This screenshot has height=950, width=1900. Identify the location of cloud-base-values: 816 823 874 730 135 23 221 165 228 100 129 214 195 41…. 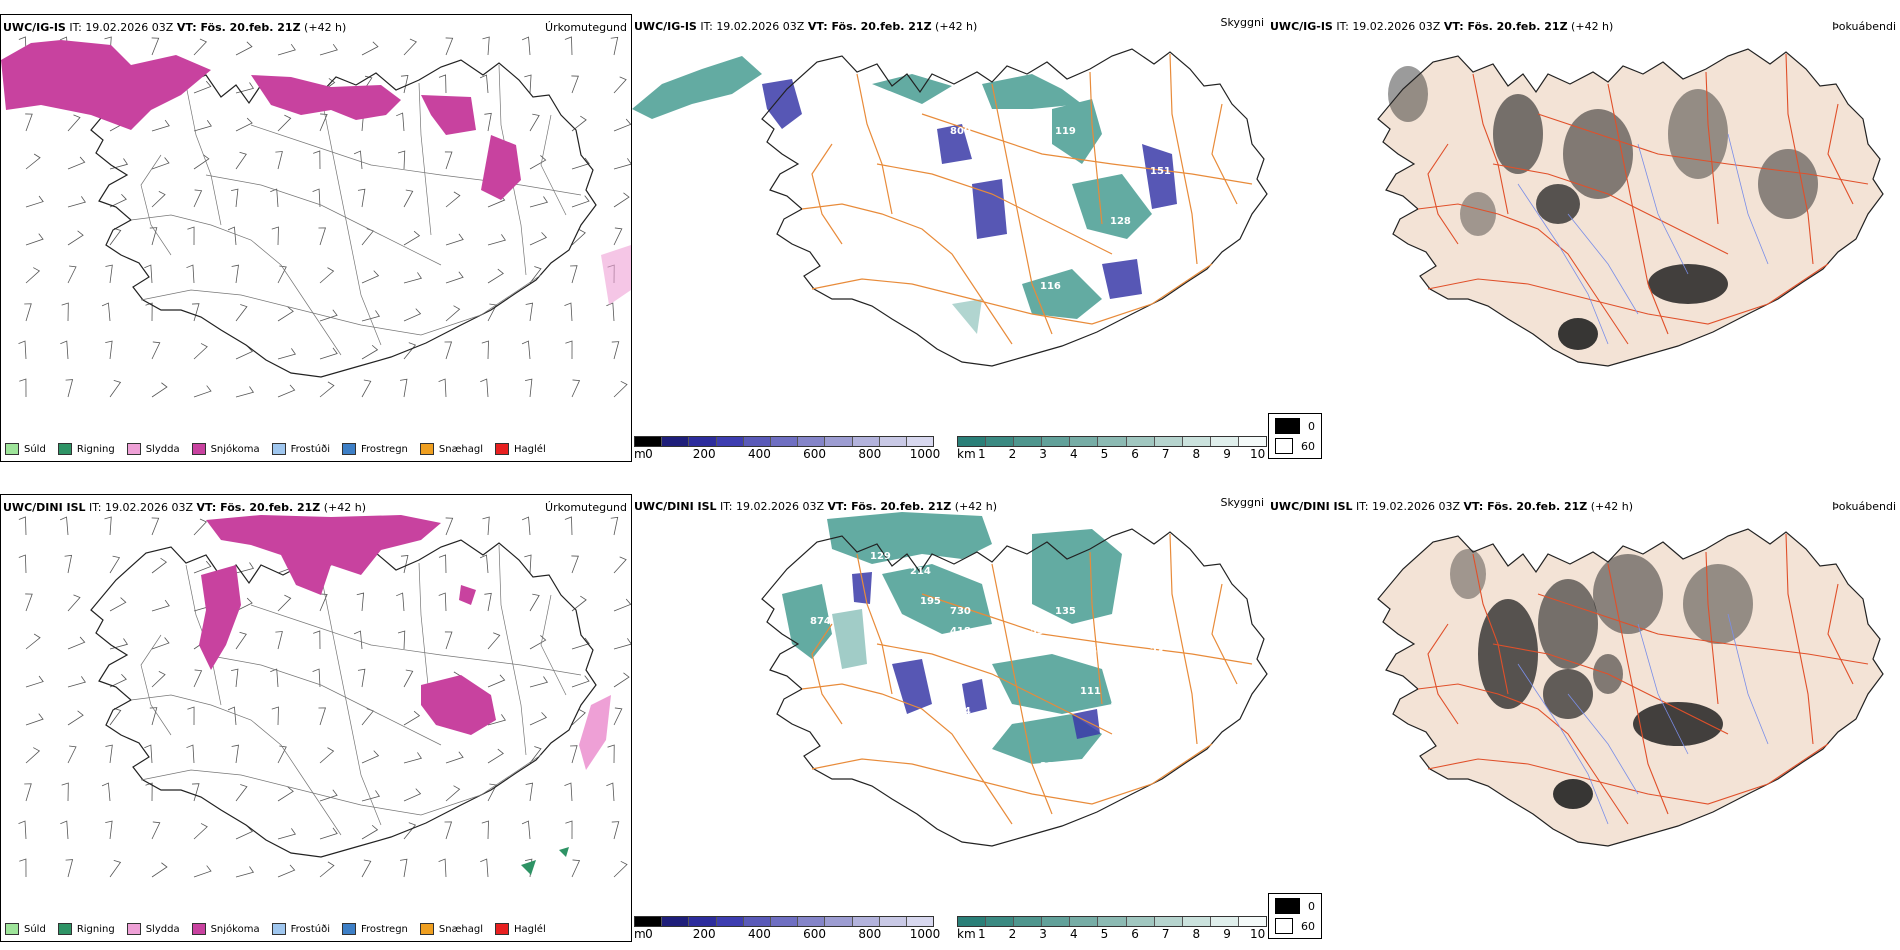
(959, 669).